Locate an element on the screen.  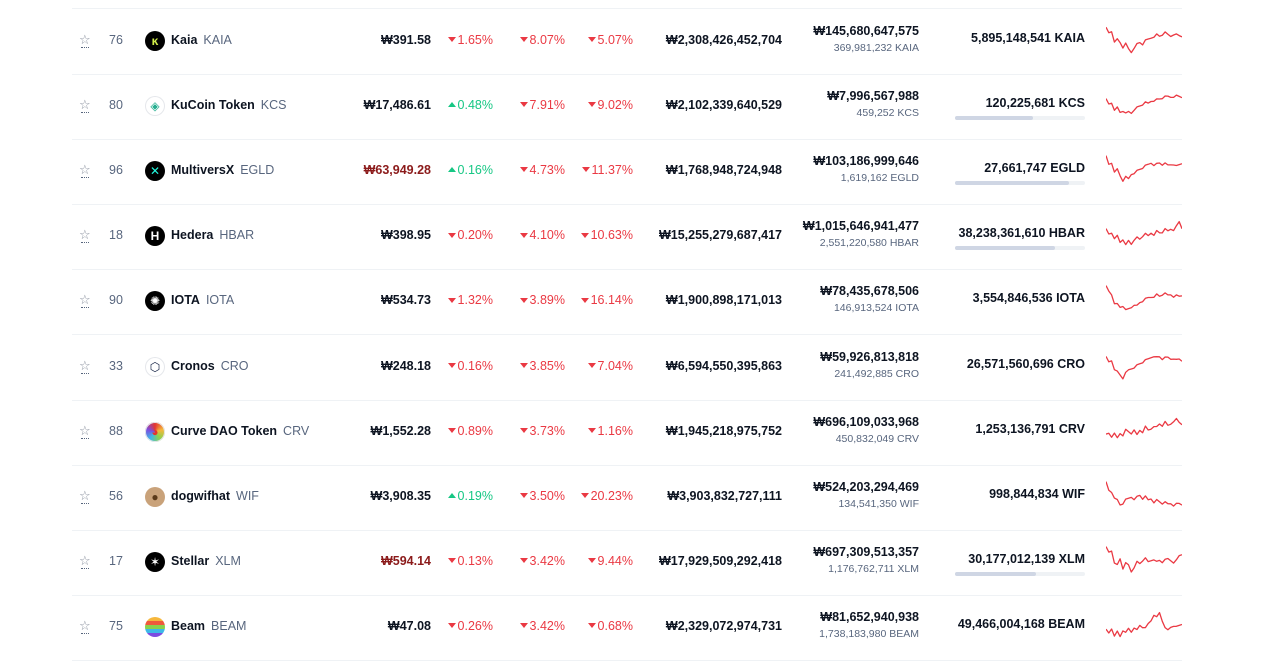
coin-logo-icon: ✕ is located at coordinates (155, 171).